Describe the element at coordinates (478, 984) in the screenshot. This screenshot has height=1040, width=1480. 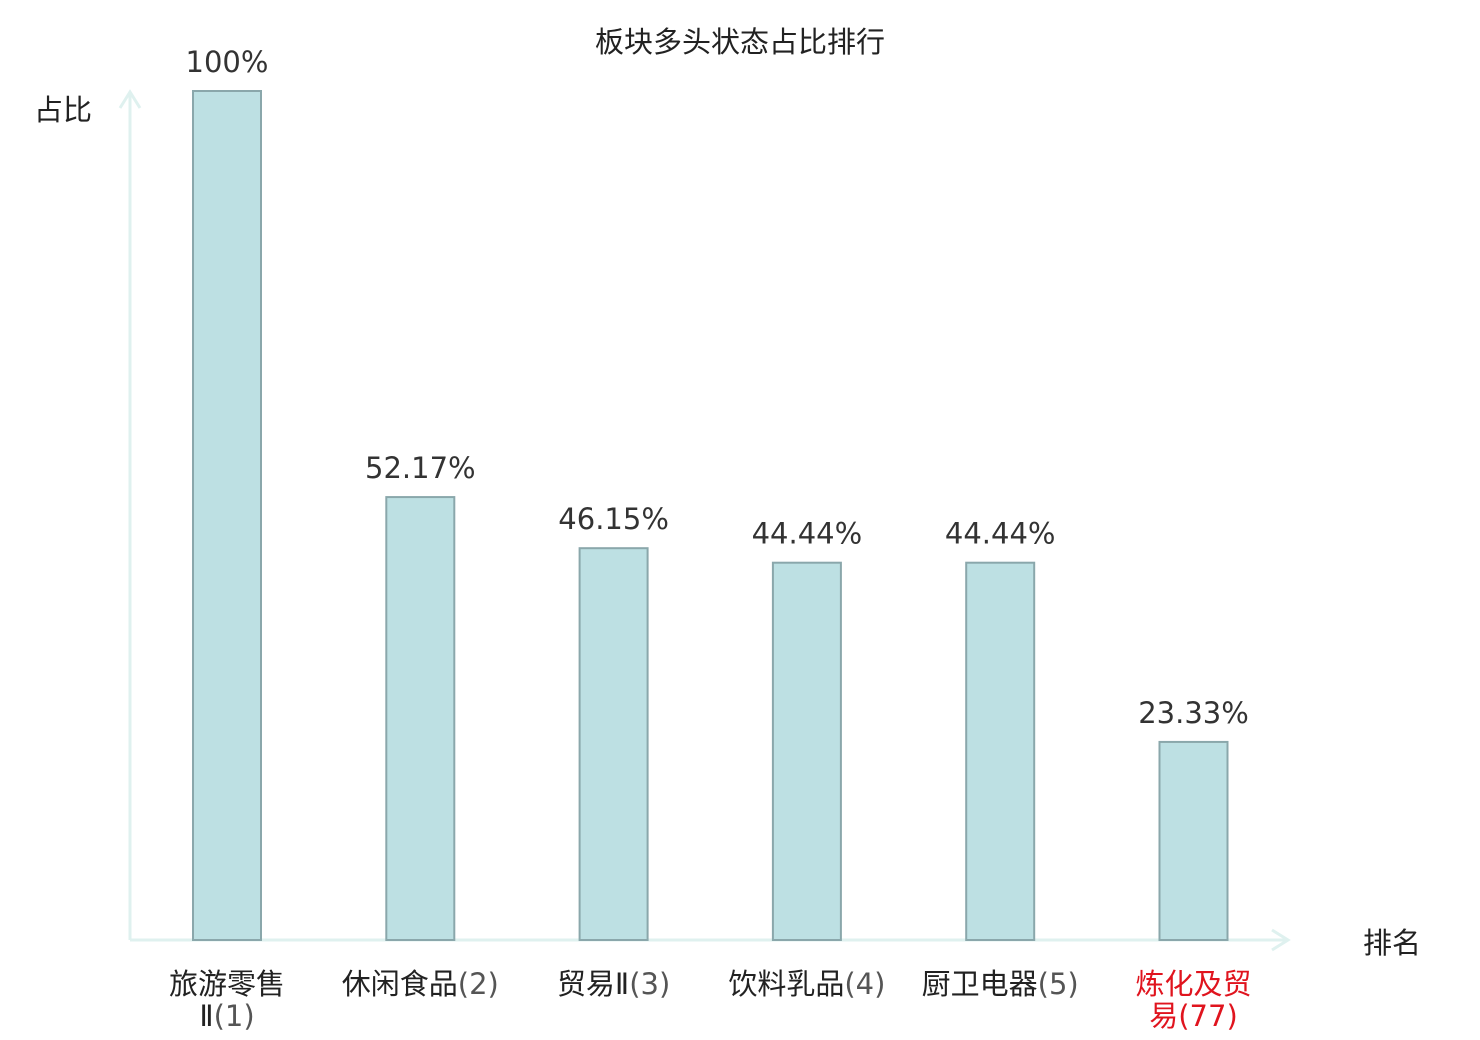
I see `category-rank: (2)` at that location.